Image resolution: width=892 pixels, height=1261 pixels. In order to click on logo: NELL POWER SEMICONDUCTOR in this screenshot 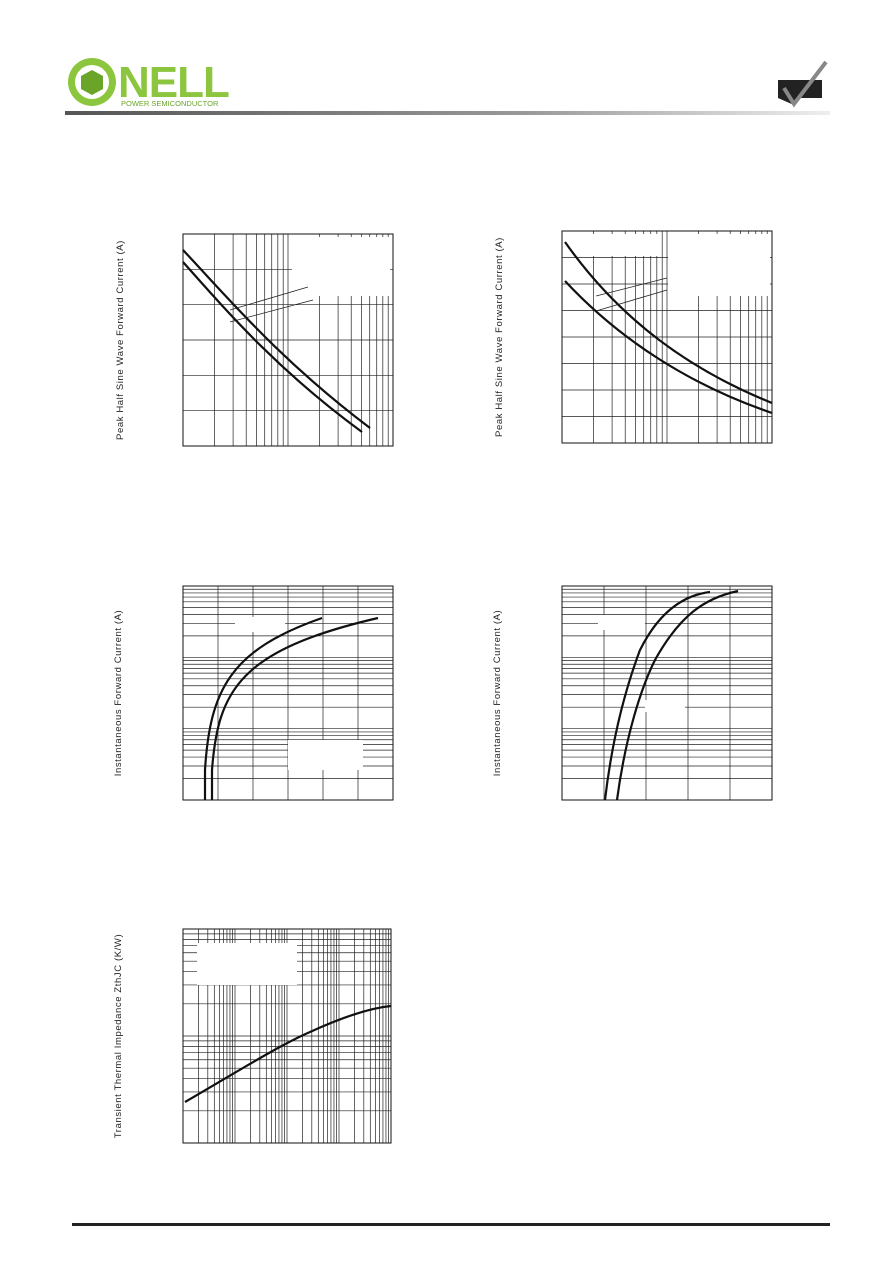, I will do `click(149, 83)`.